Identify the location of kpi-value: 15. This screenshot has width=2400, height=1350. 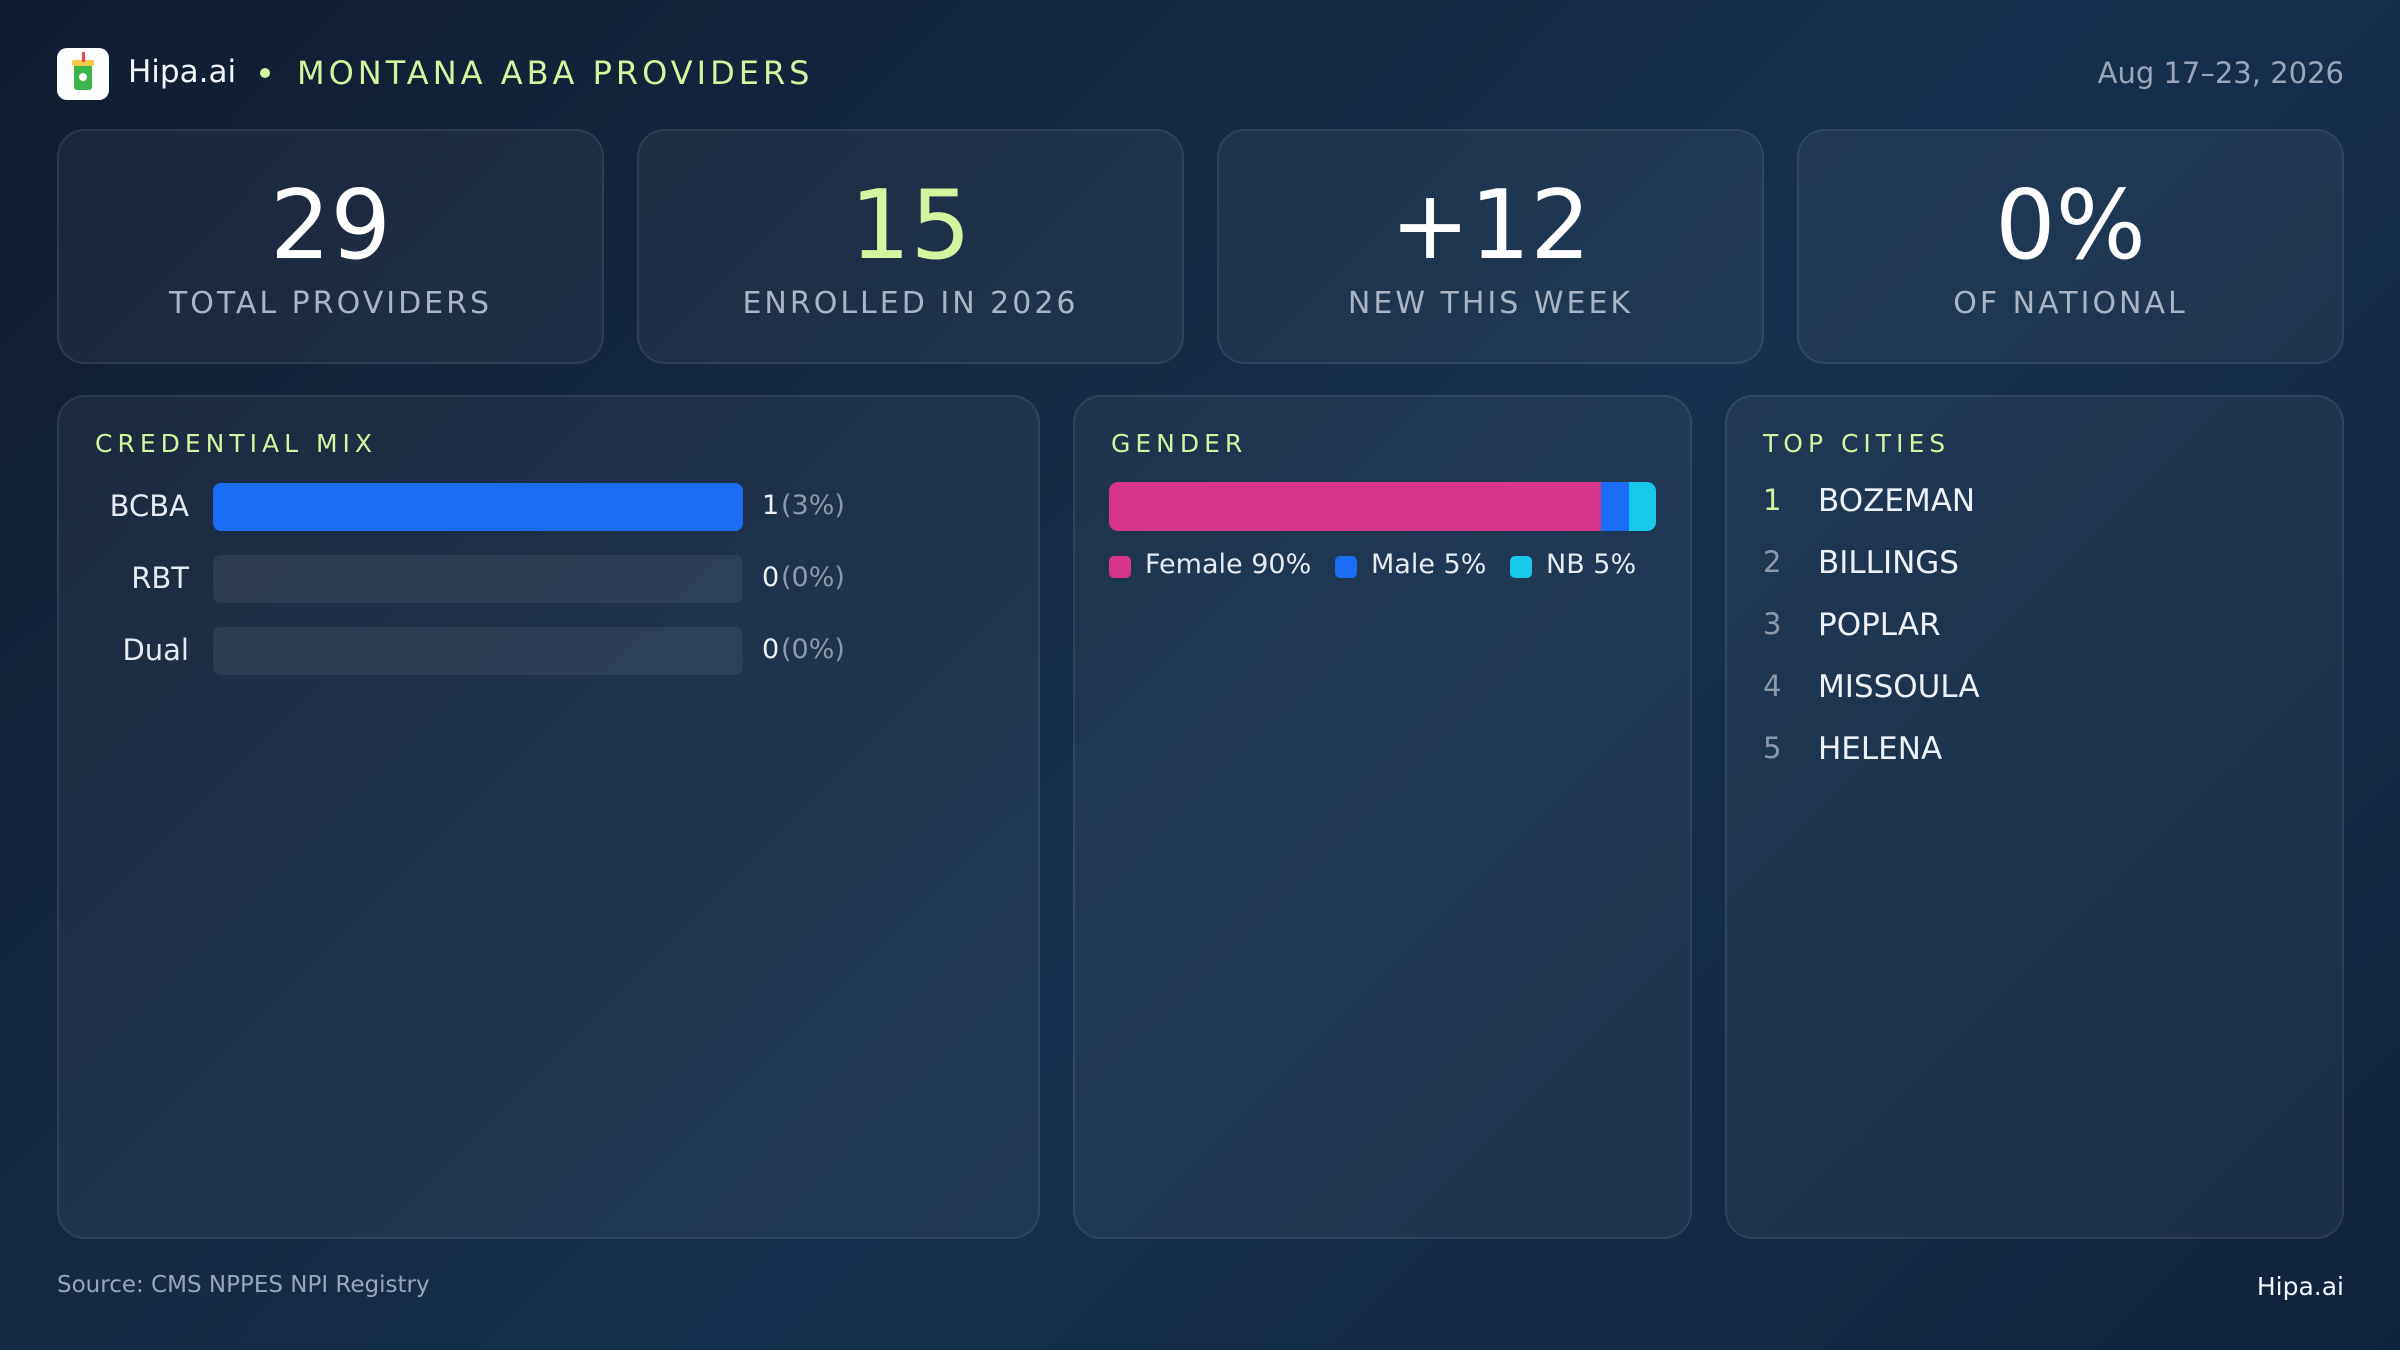
(910, 226).